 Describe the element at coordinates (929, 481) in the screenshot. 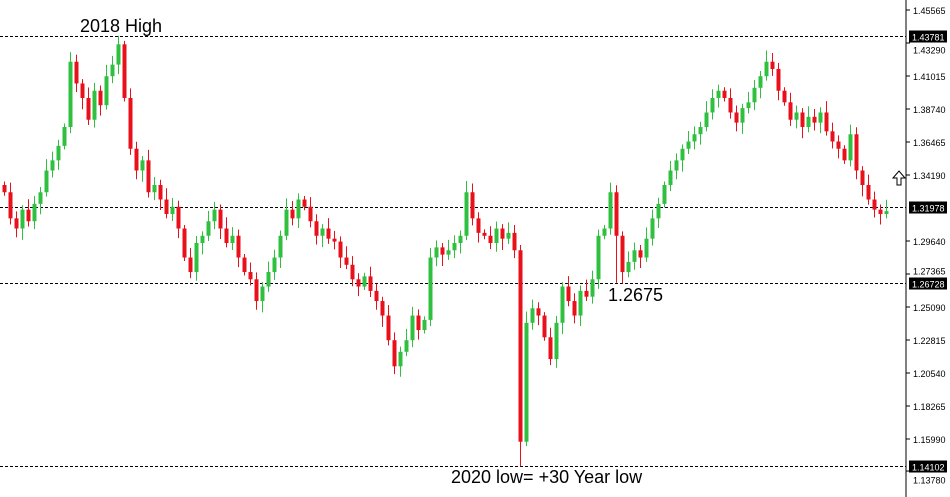

I see `y-tick-label: 1.13780` at that location.